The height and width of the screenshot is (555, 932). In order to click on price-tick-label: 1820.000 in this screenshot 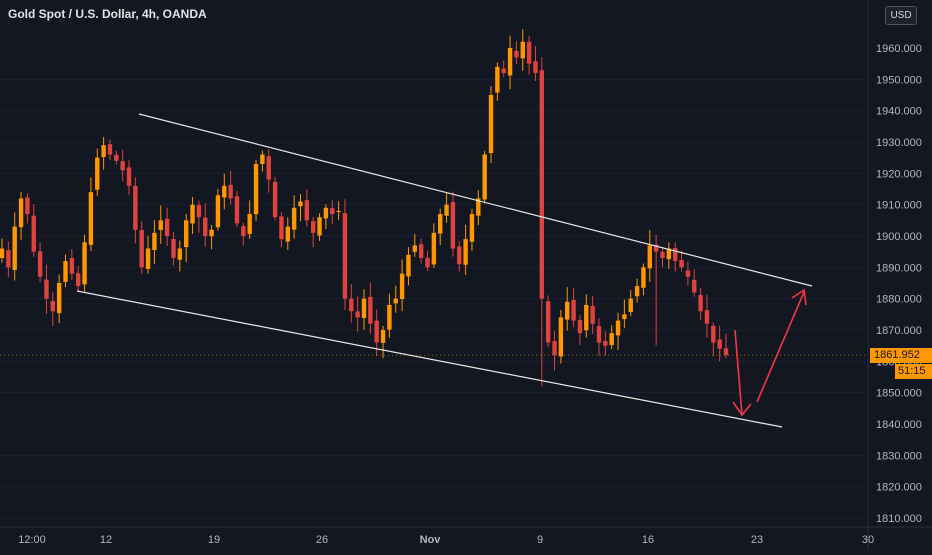, I will do `click(899, 488)`.